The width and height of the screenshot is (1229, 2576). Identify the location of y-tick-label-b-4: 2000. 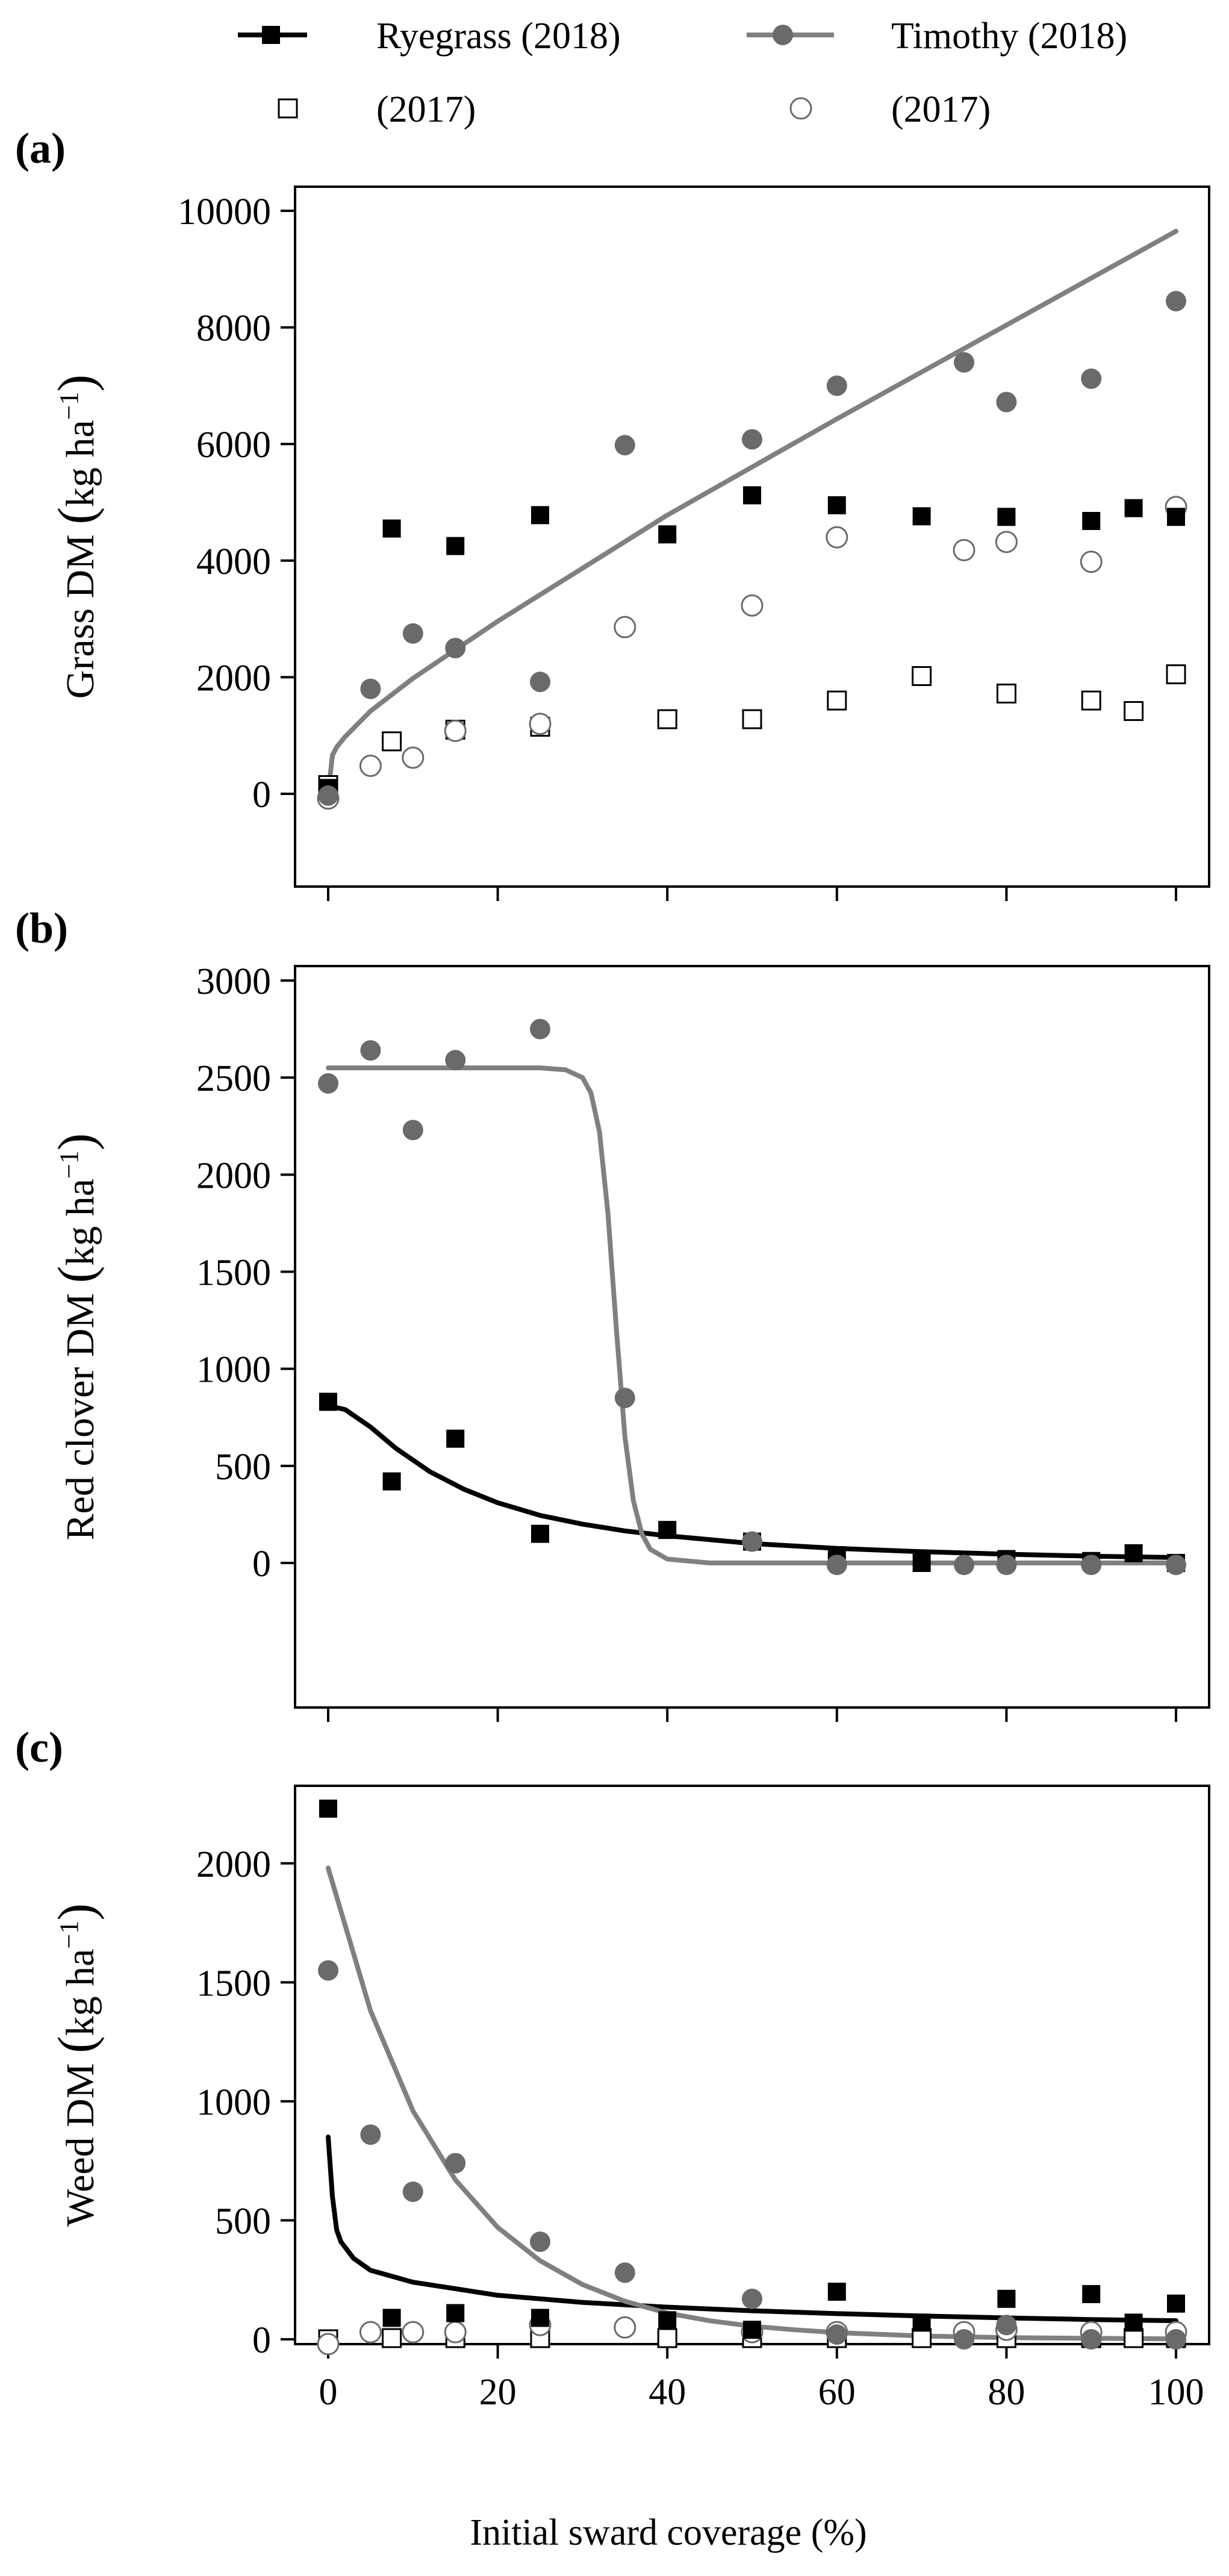
(233, 1175).